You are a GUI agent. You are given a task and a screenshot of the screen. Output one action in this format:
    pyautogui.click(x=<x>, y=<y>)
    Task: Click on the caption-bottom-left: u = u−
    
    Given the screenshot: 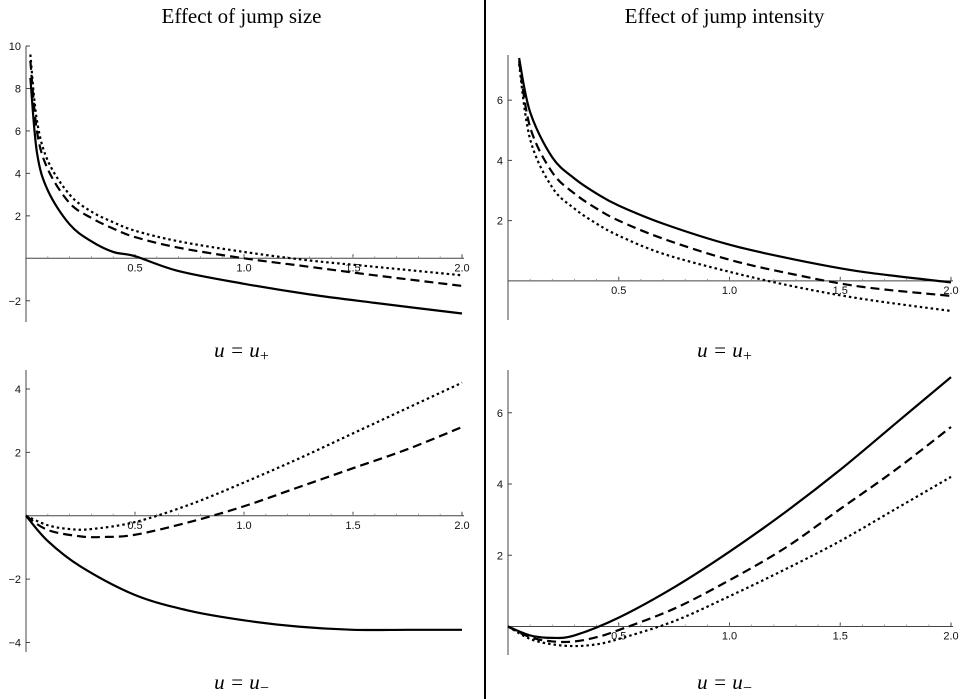 What is the action you would take?
    pyautogui.click(x=241, y=683)
    